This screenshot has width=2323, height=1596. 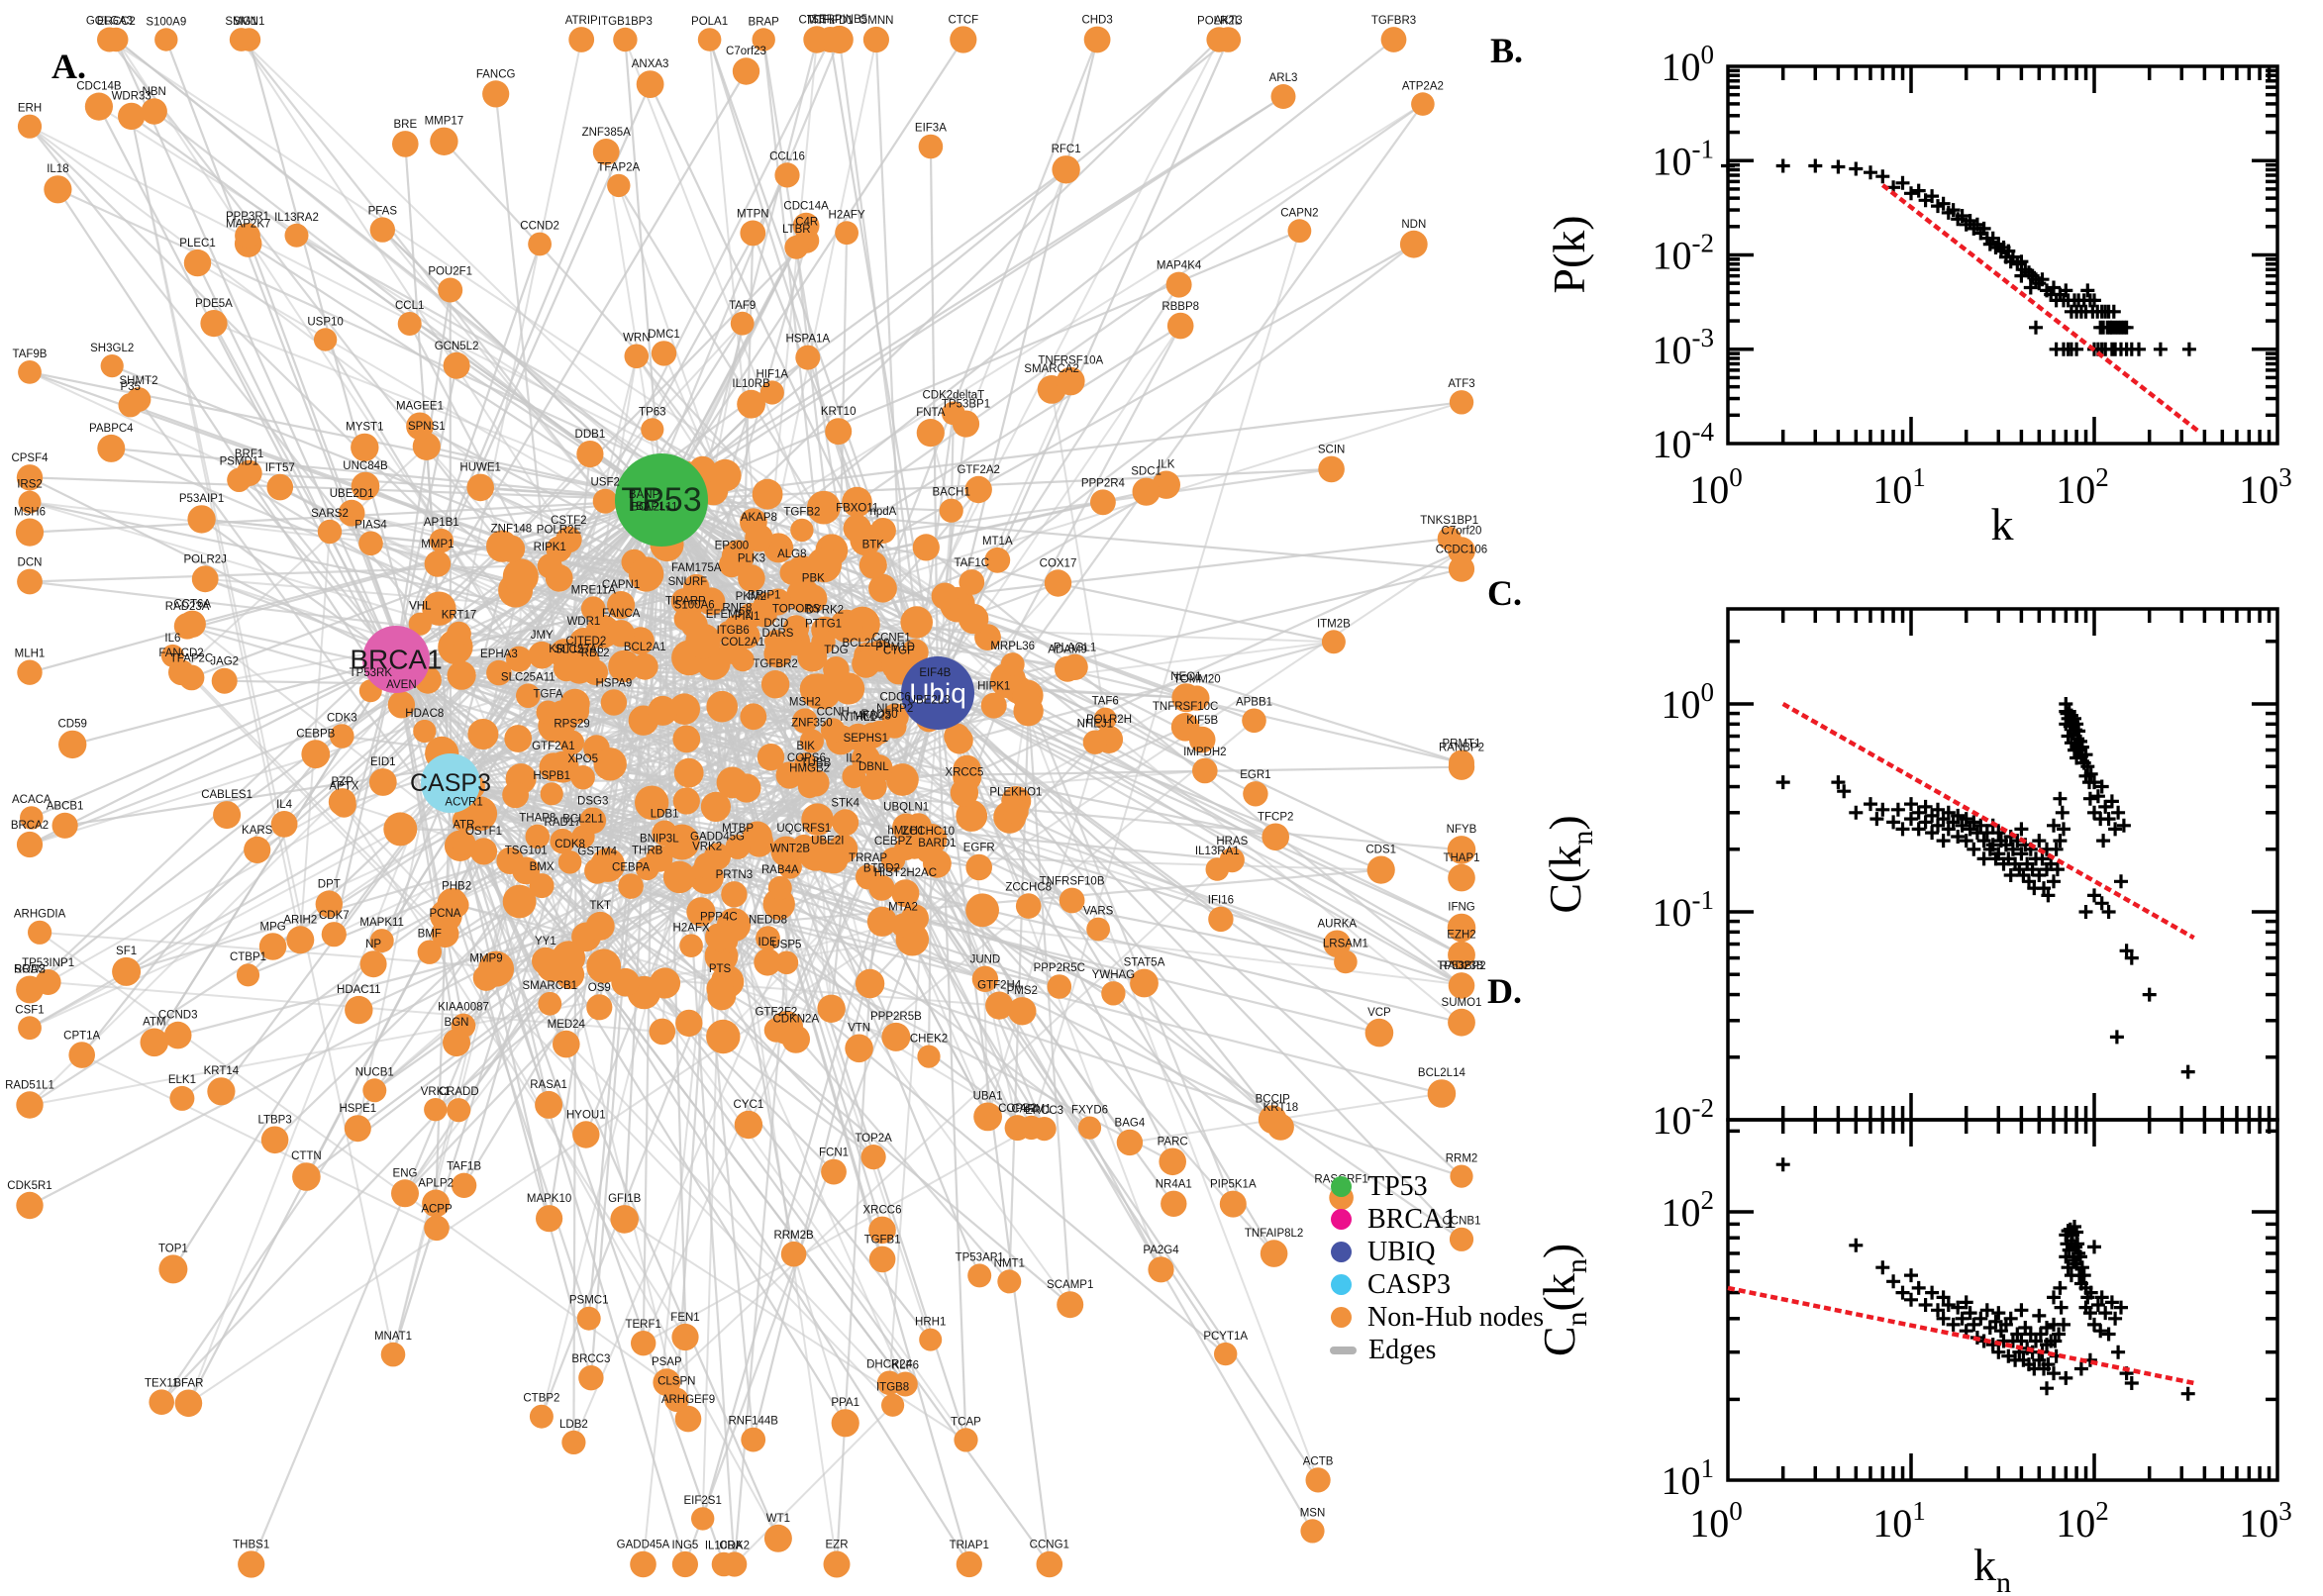 I want to click on gene-label: NFYB, so click(x=1462, y=830).